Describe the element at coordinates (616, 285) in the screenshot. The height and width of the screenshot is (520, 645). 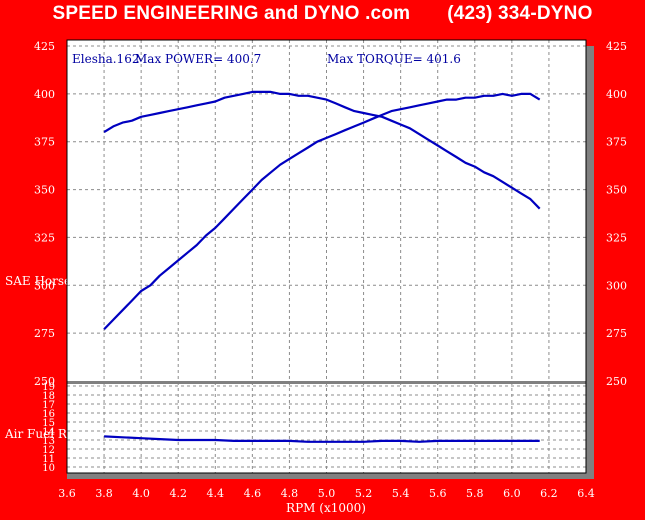
I see `y-tick-label-right: 300` at that location.